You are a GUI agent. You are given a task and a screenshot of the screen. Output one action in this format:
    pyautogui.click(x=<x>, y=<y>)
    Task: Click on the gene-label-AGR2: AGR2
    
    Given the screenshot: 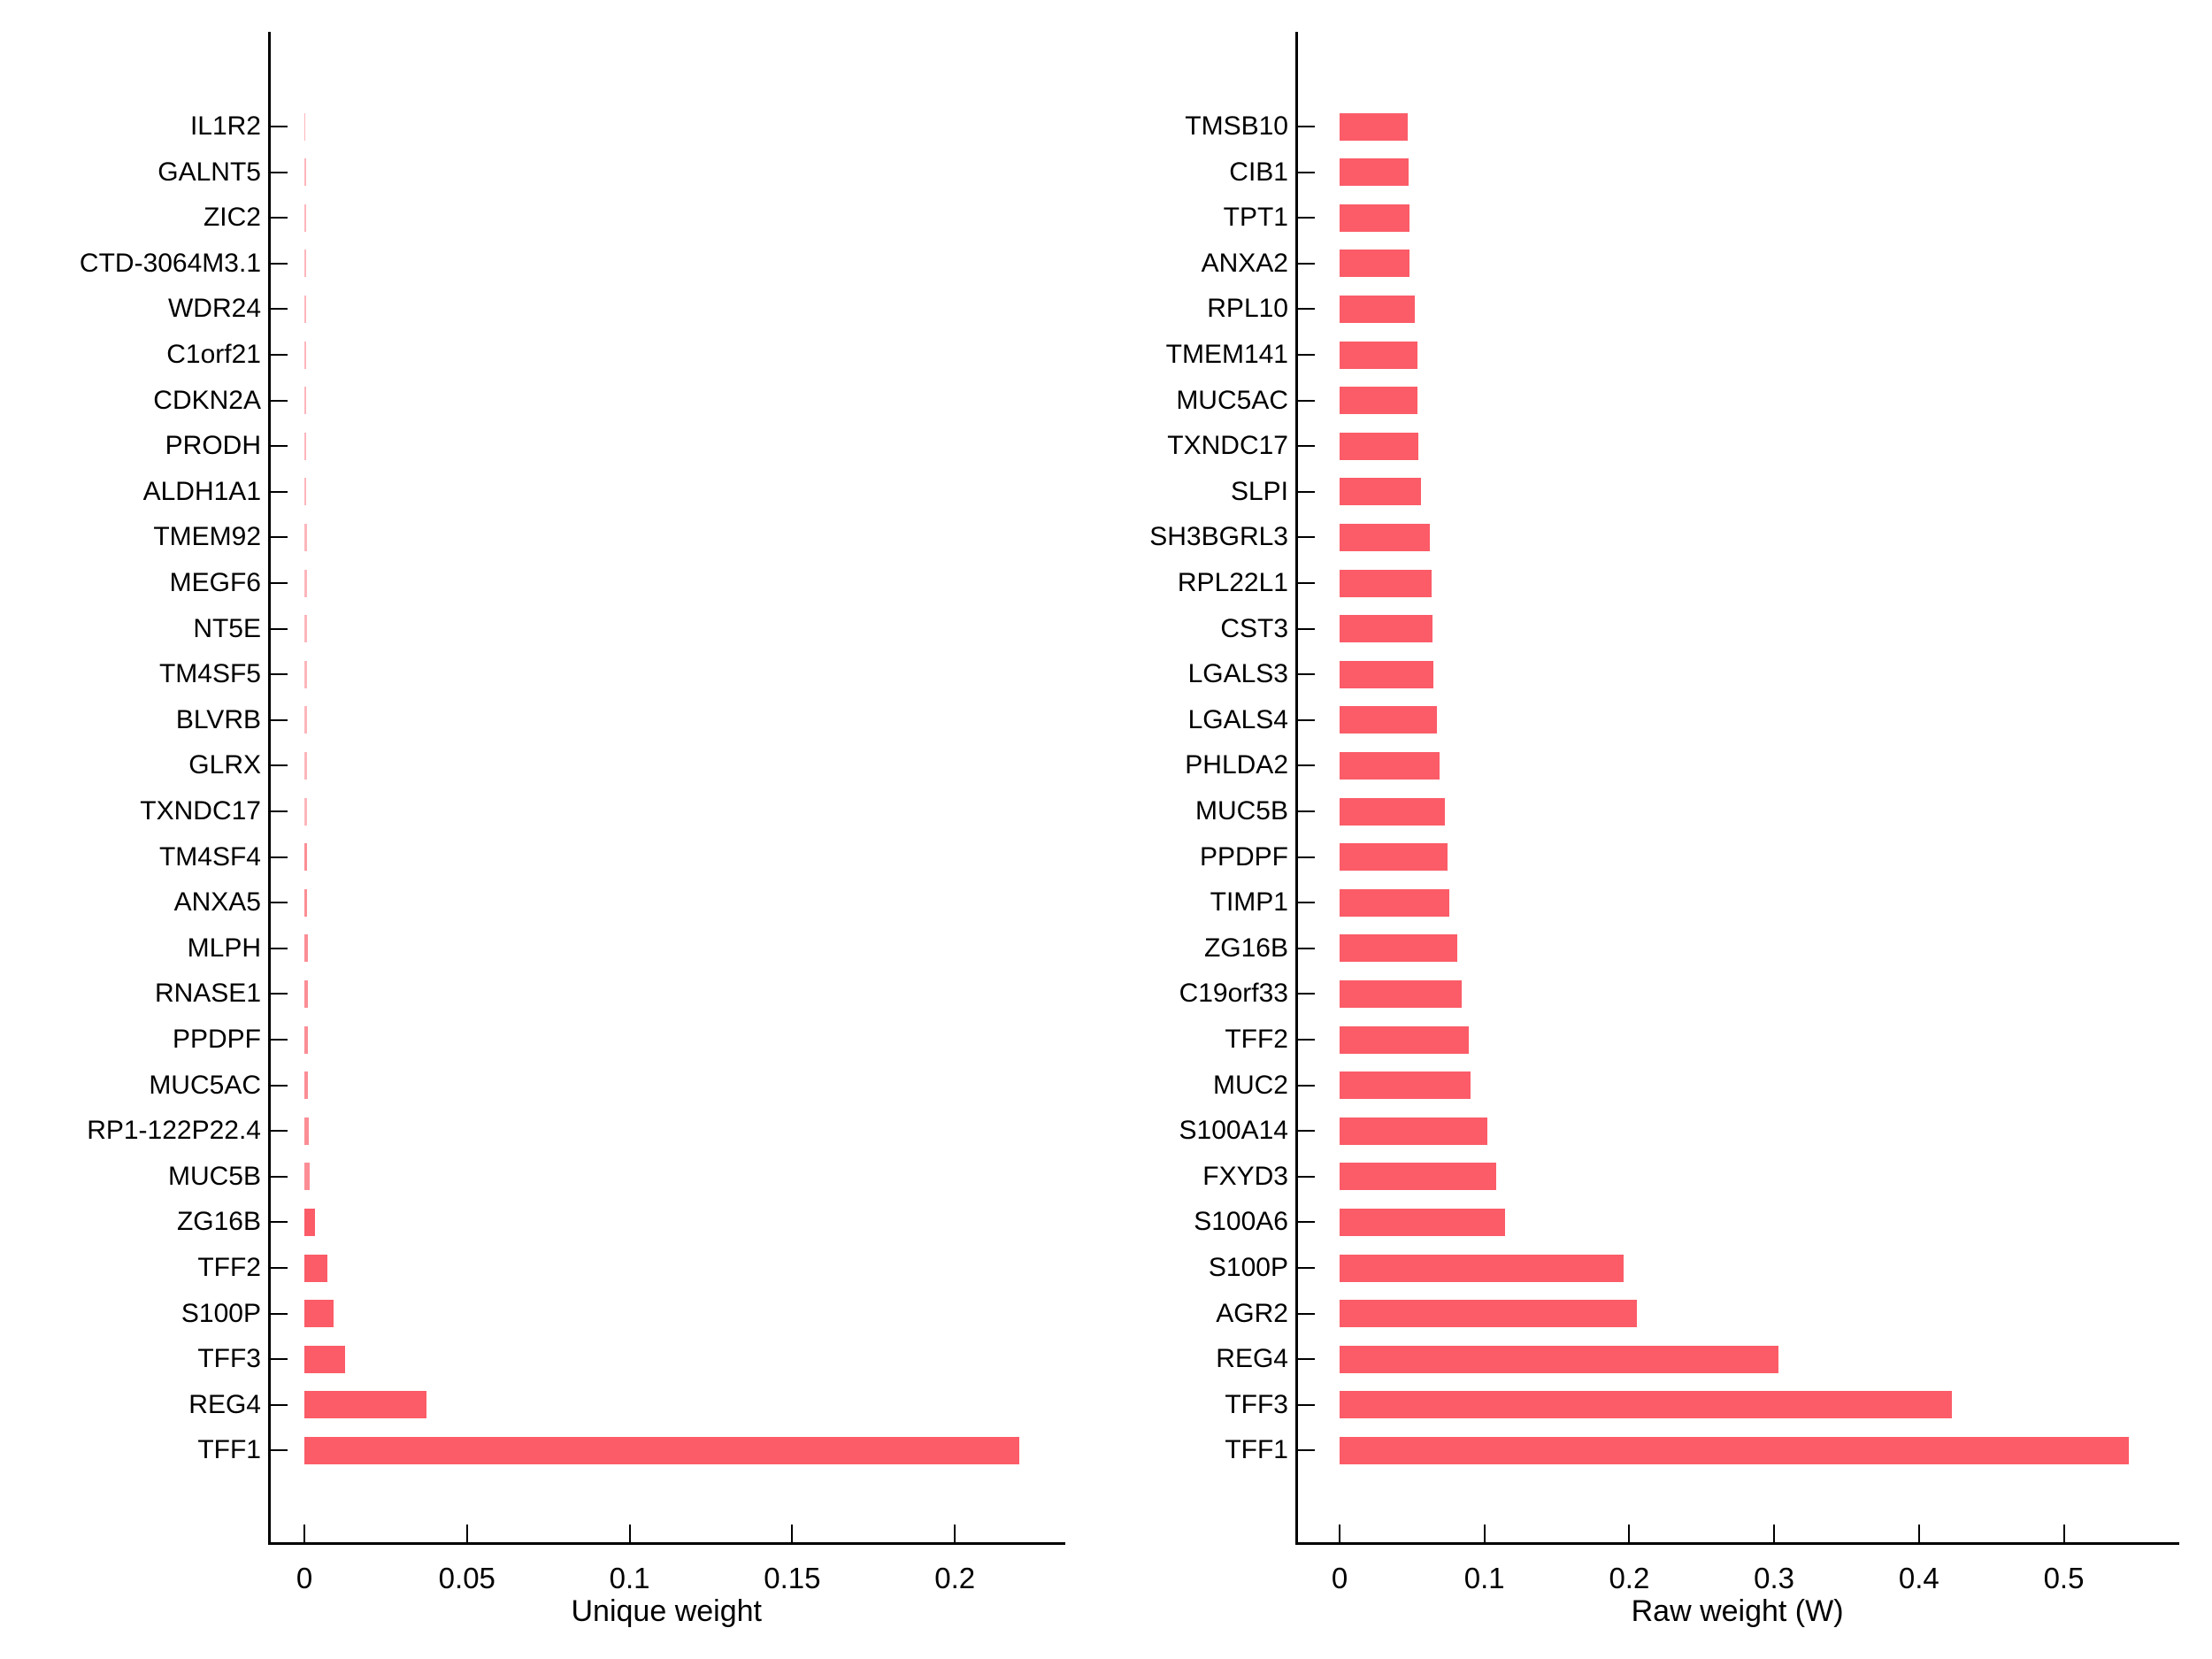 What is the action you would take?
    pyautogui.click(x=1252, y=1313)
    